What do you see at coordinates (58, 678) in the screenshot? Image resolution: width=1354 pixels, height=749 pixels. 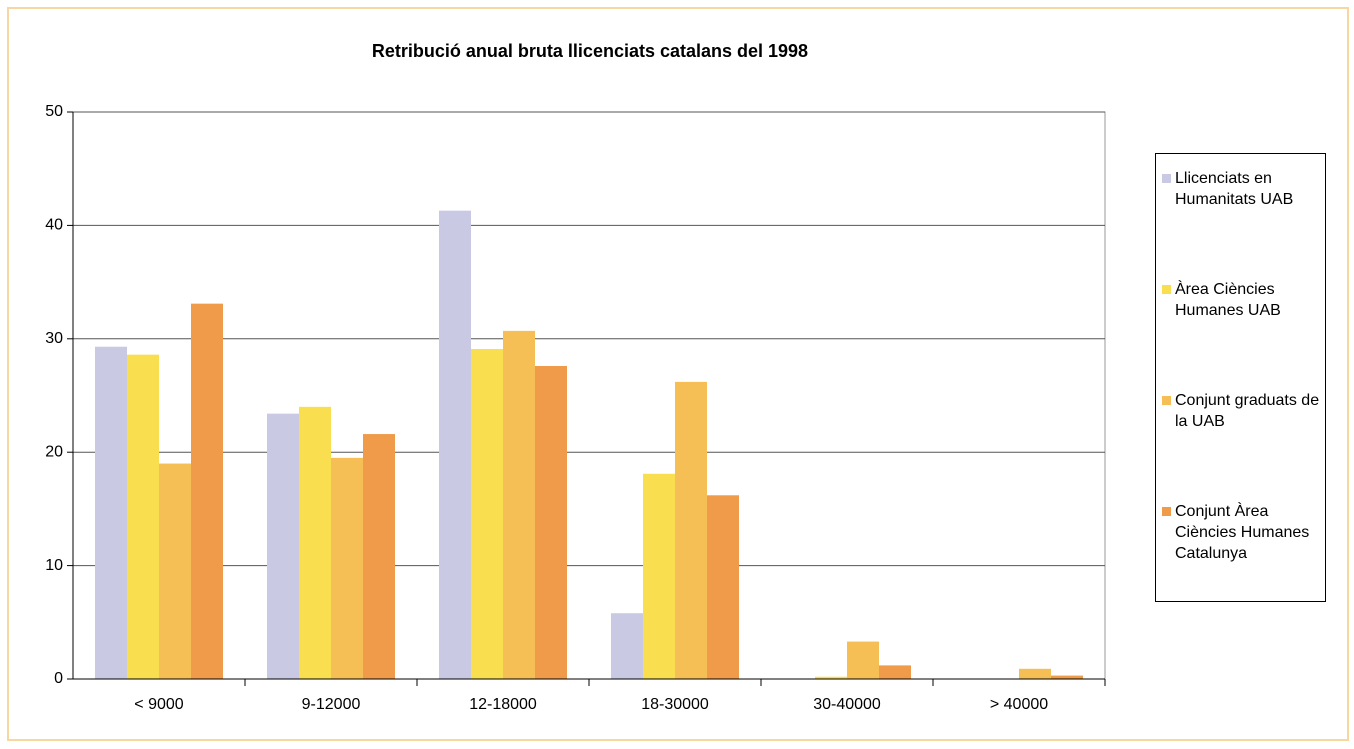 I see `y-tick-label: 0` at bounding box center [58, 678].